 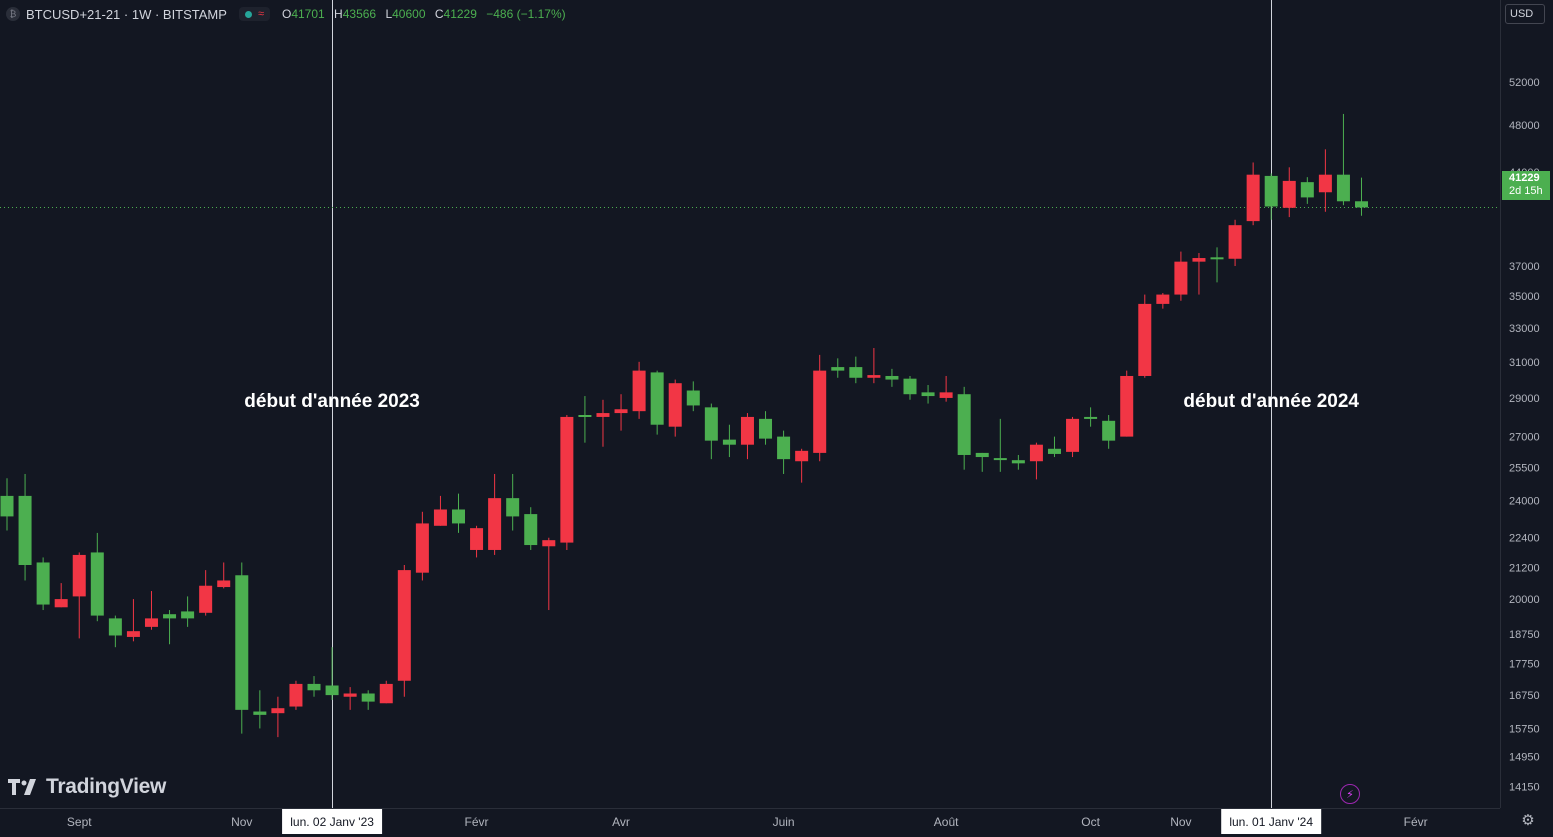 What do you see at coordinates (126, 14) in the screenshot?
I see `symbol-title: BTCUSD+21-21 · 1W · BITSTAMP` at bounding box center [126, 14].